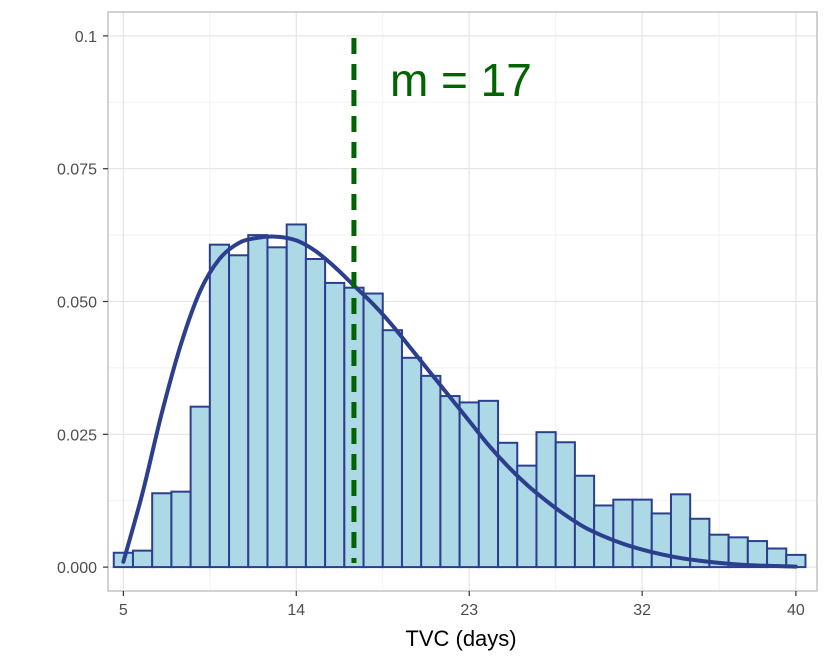  What do you see at coordinates (77, 435) in the screenshot?
I see `y-tick-label: 0.025` at bounding box center [77, 435].